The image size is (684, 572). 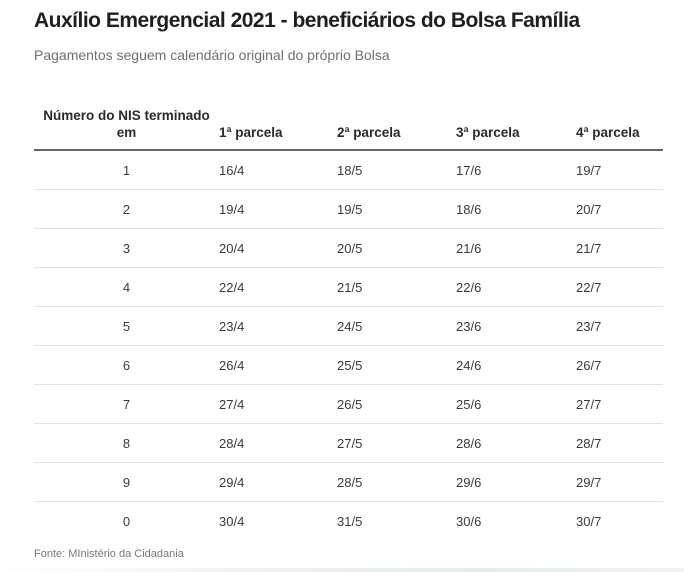 I want to click on parcela-1-cell: 29/4, so click(x=278, y=482).